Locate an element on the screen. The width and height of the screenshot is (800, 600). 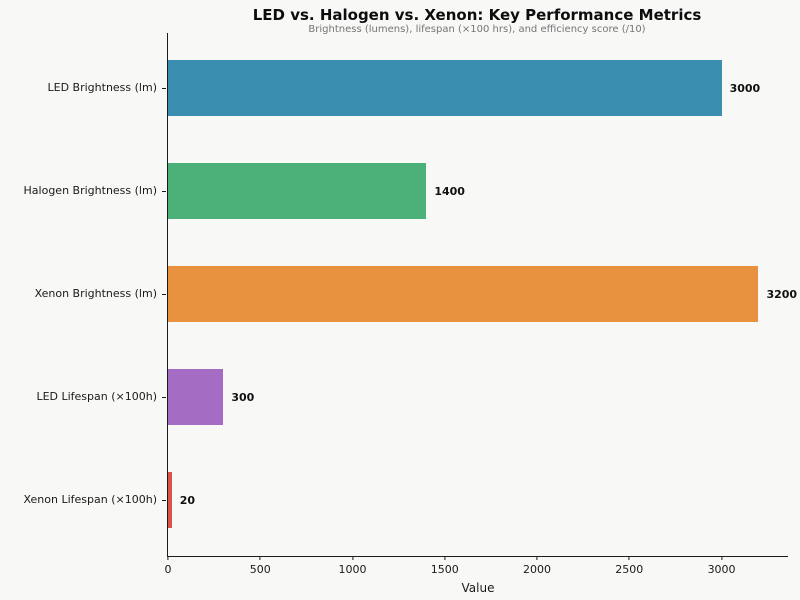
bar-row: 1400 is located at coordinates (478, 191).